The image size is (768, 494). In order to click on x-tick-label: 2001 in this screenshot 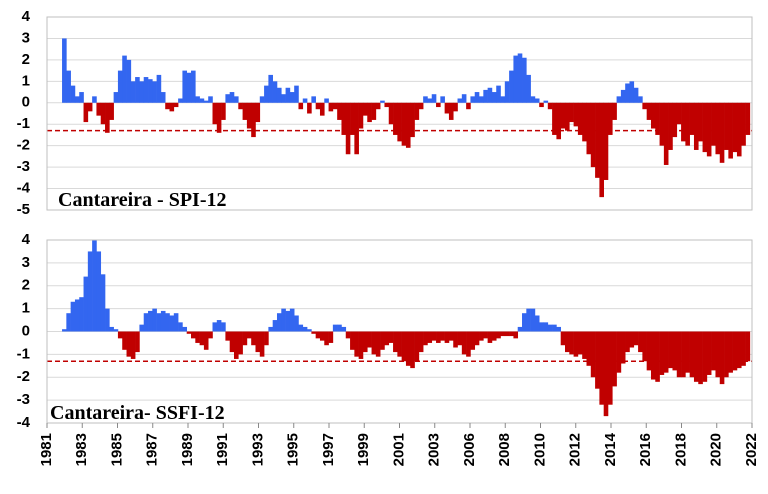, I will do `click(398, 449)`.